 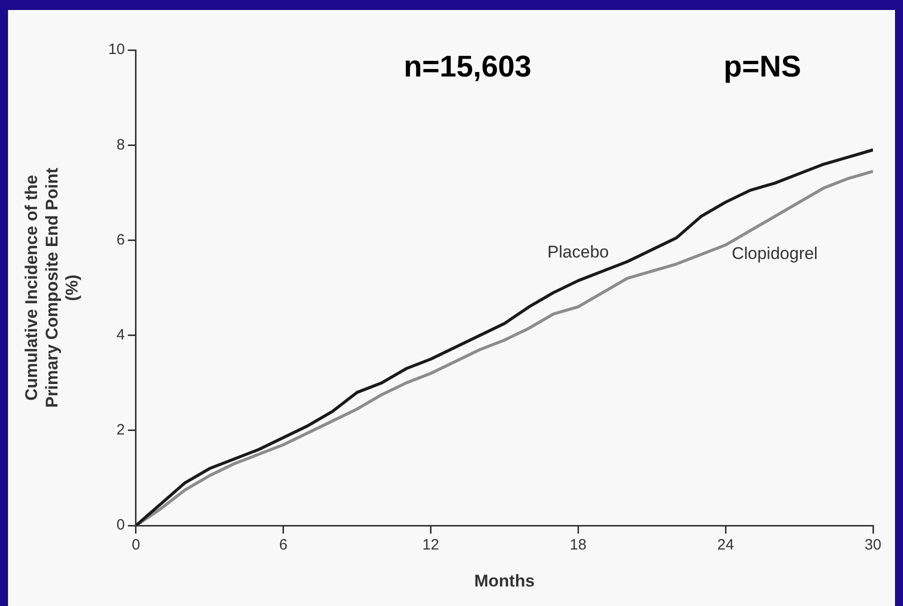 What do you see at coordinates (120, 239) in the screenshot?
I see `y-tick-label: 6` at bounding box center [120, 239].